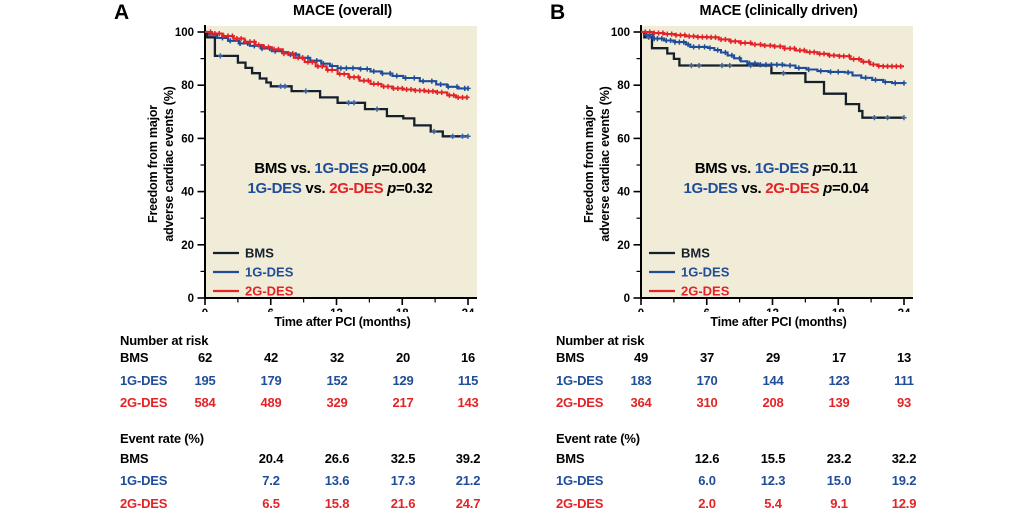 This screenshot has height=515, width=1033. Describe the element at coordinates (269, 272) in the screenshot. I see `legend-label-1g-des: 1G-DES` at that location.